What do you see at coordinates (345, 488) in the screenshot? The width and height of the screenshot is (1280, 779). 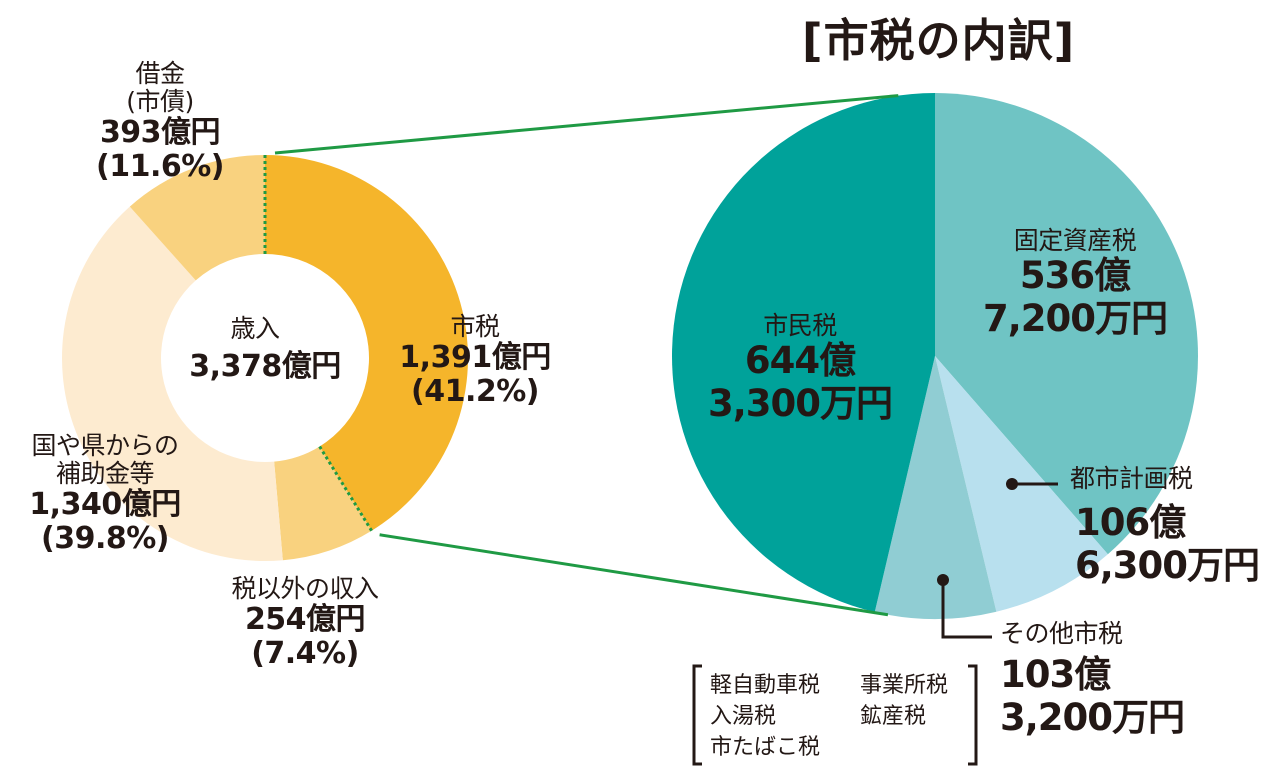 I see `donut-divider-bottom` at bounding box center [345, 488].